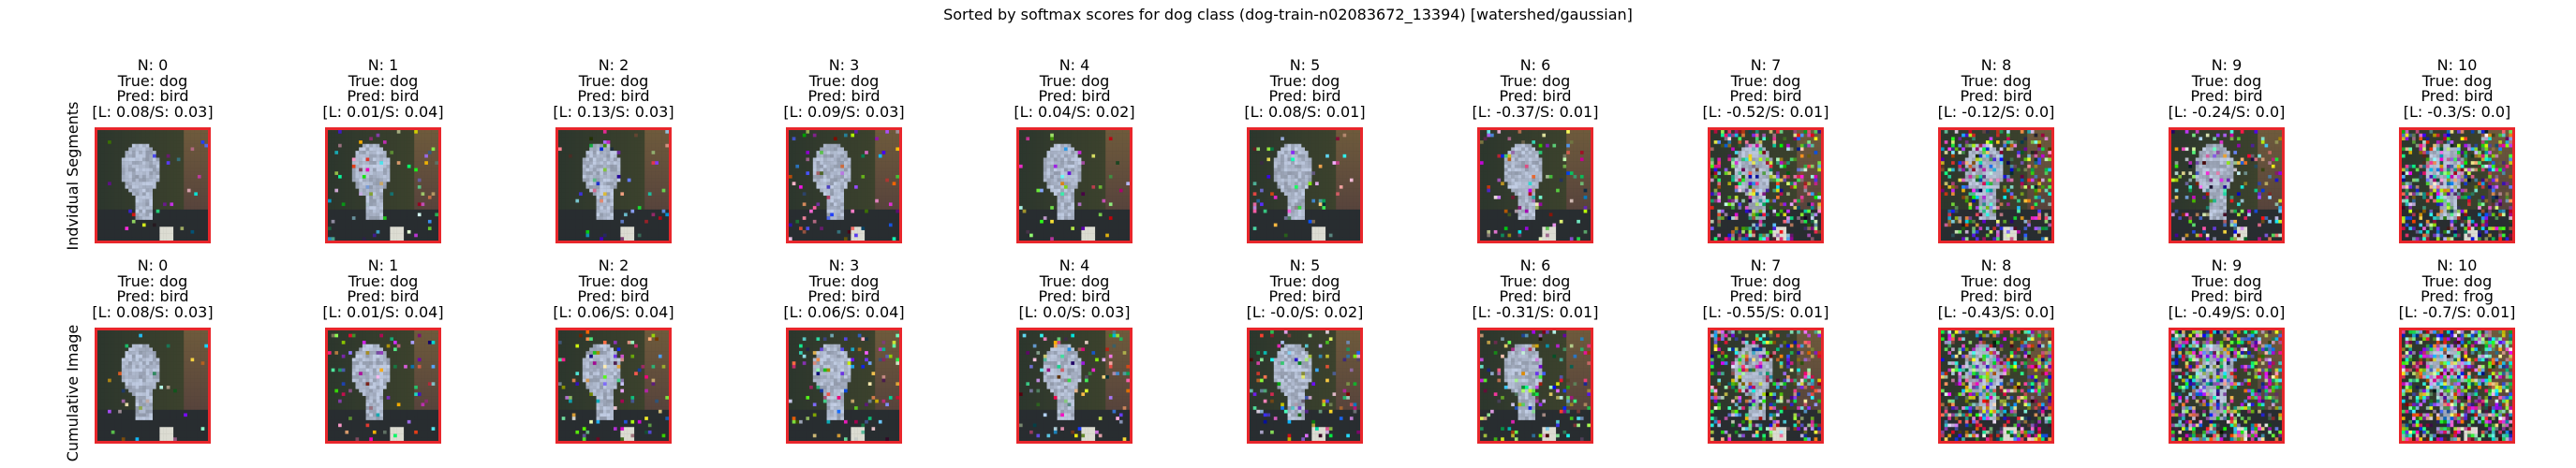 The width and height of the screenshot is (2576, 468). I want to click on caption-scores: [L: -0.43/S: 0.0], so click(1996, 312).